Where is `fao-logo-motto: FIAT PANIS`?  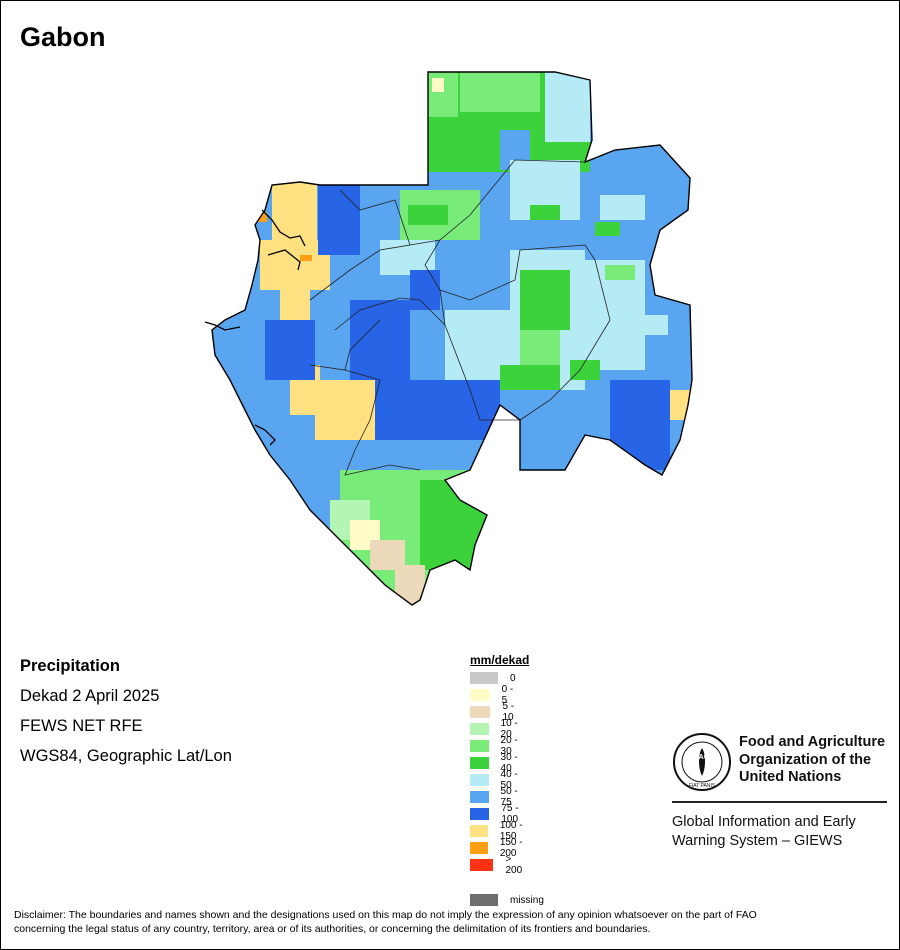 fao-logo-motto: FIAT PANIS is located at coordinates (702, 786).